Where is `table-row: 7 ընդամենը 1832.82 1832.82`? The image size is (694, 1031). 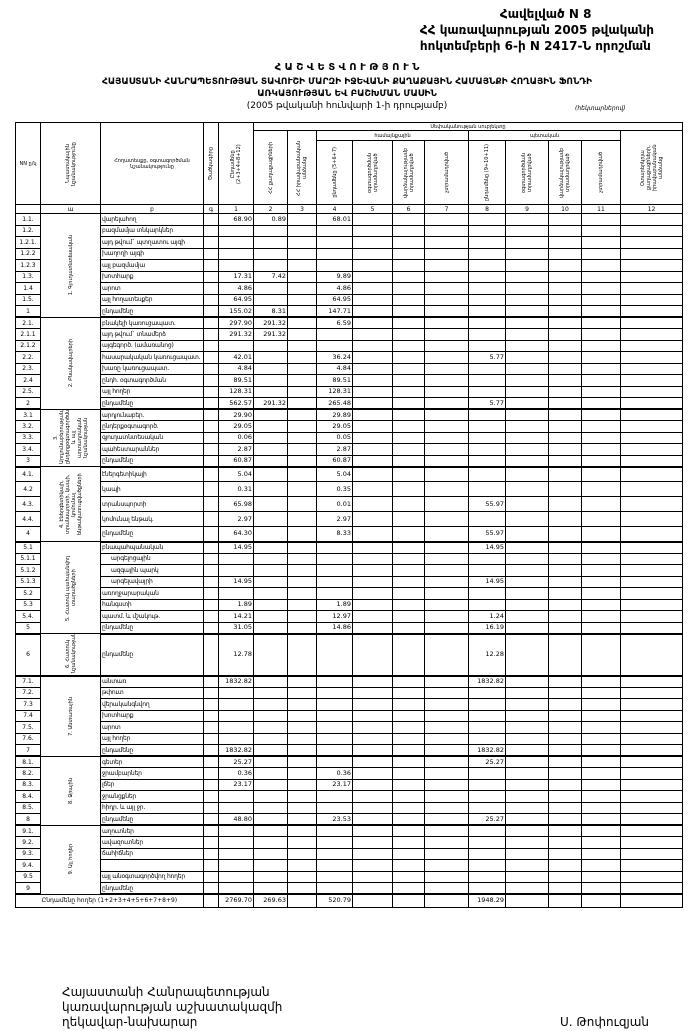
table-row: 7 ընդամենը 1832.82 1832.82 is located at coordinates (349, 750).